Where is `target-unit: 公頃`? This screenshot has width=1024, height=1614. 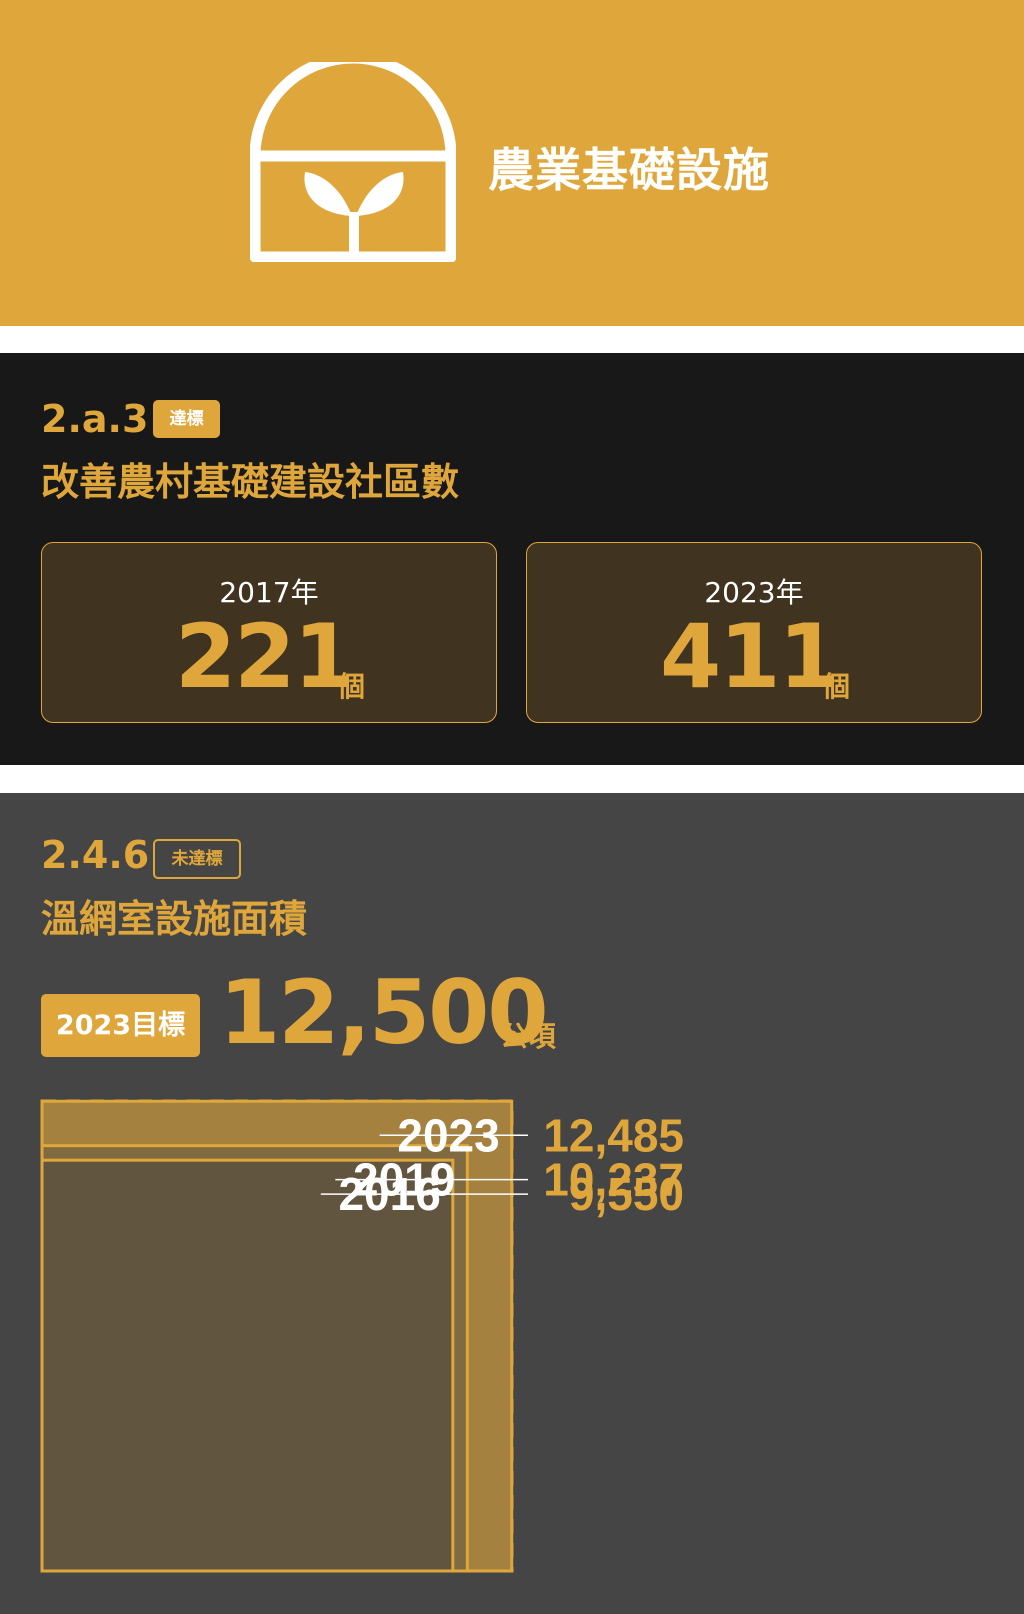
target-unit: 公頃 is located at coordinates (528, 1036).